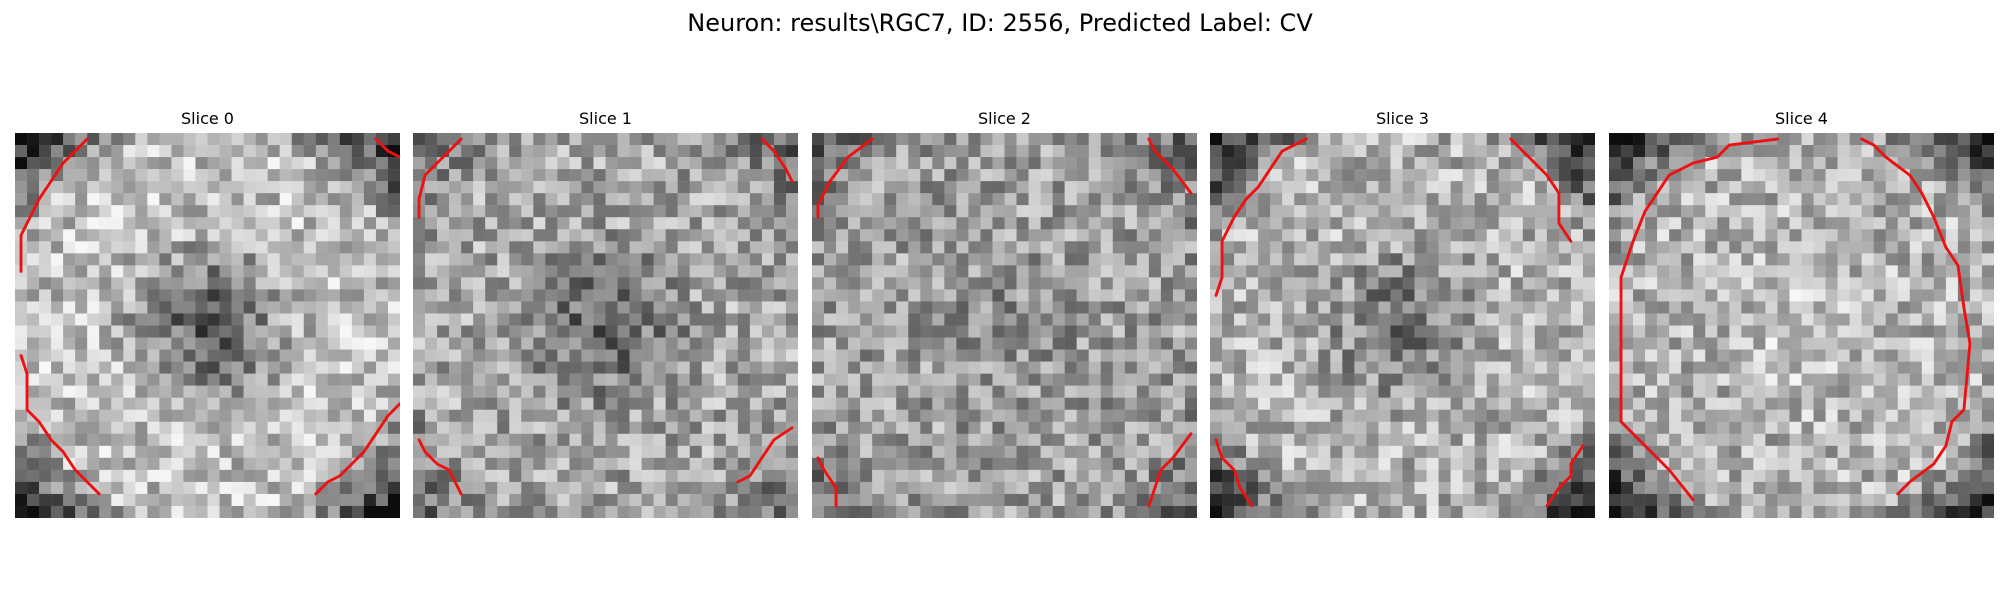 Image resolution: width=2000 pixels, height=600 pixels. Describe the element at coordinates (207, 118) in the screenshot. I see `slice-title: Slice 0` at that location.